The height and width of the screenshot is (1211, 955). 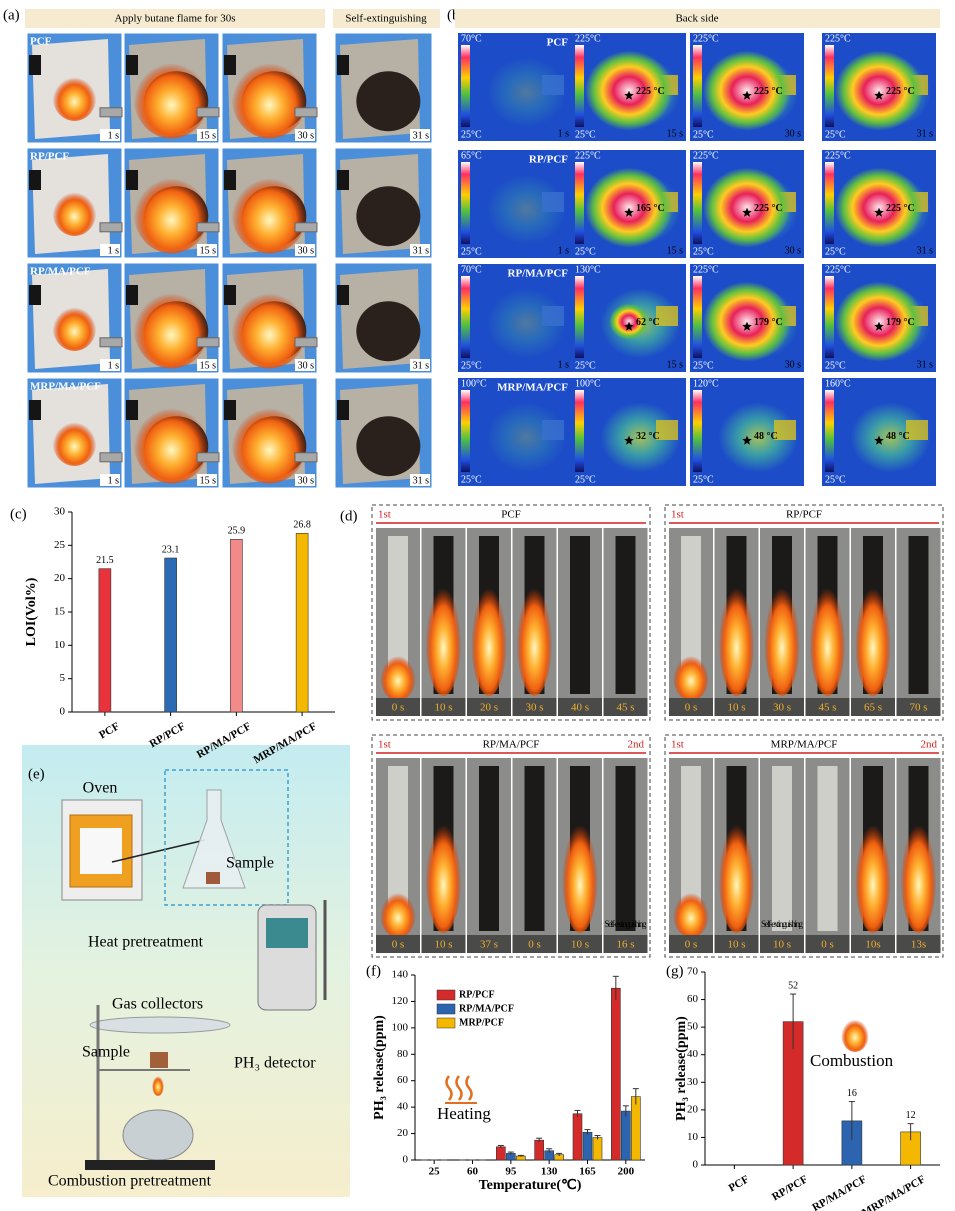 I want to click on x-tick-label: 60, so click(x=473, y=1172).